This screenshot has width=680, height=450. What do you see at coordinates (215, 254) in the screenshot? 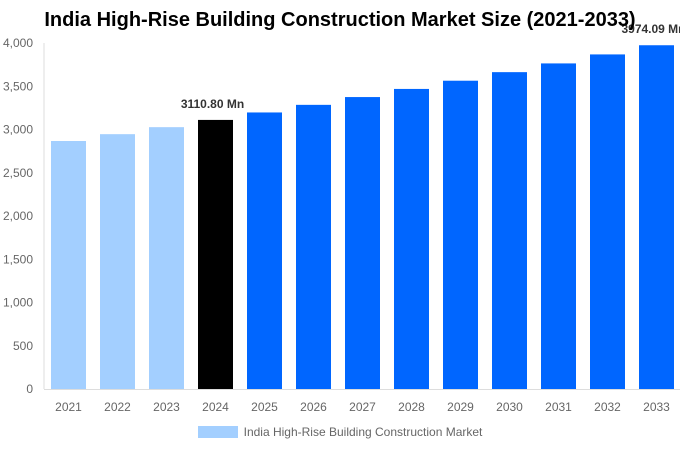
I see `bar-2024` at bounding box center [215, 254].